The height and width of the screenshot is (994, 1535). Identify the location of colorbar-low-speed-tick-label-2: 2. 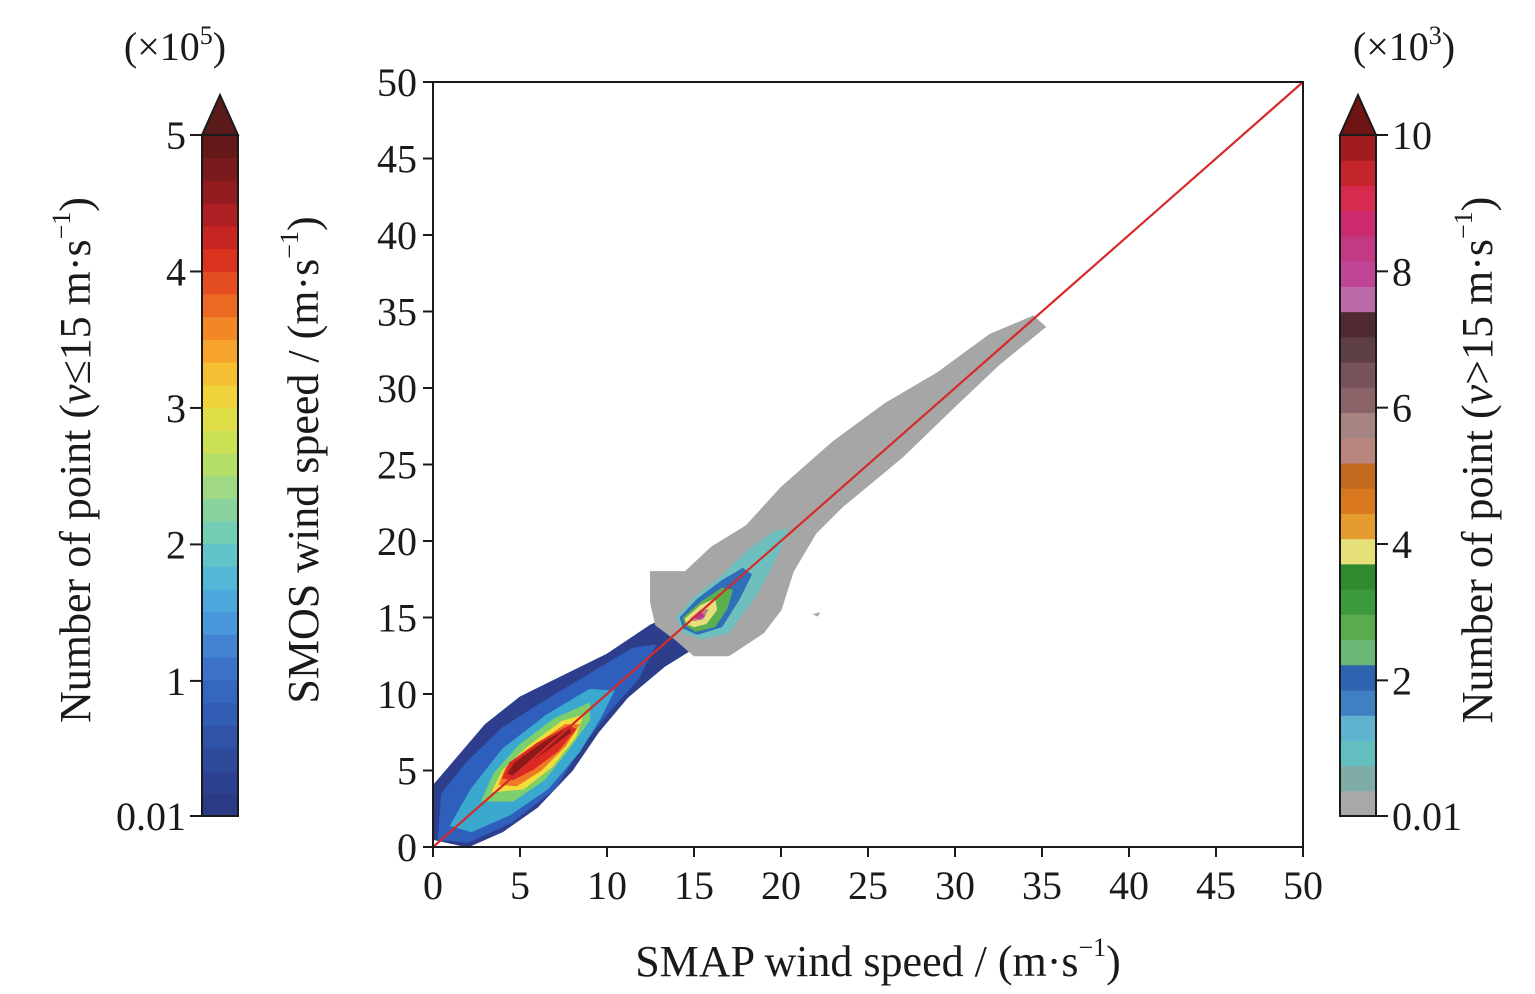
(176, 544).